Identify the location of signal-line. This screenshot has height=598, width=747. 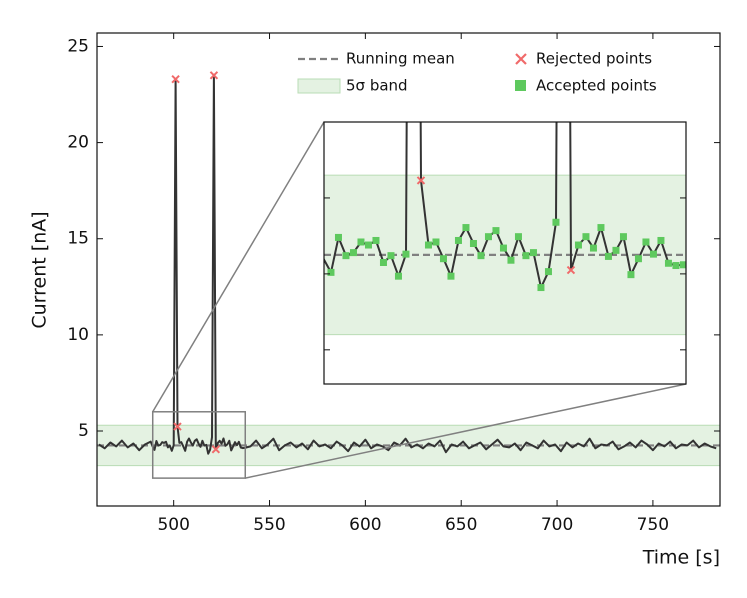
(505, 205).